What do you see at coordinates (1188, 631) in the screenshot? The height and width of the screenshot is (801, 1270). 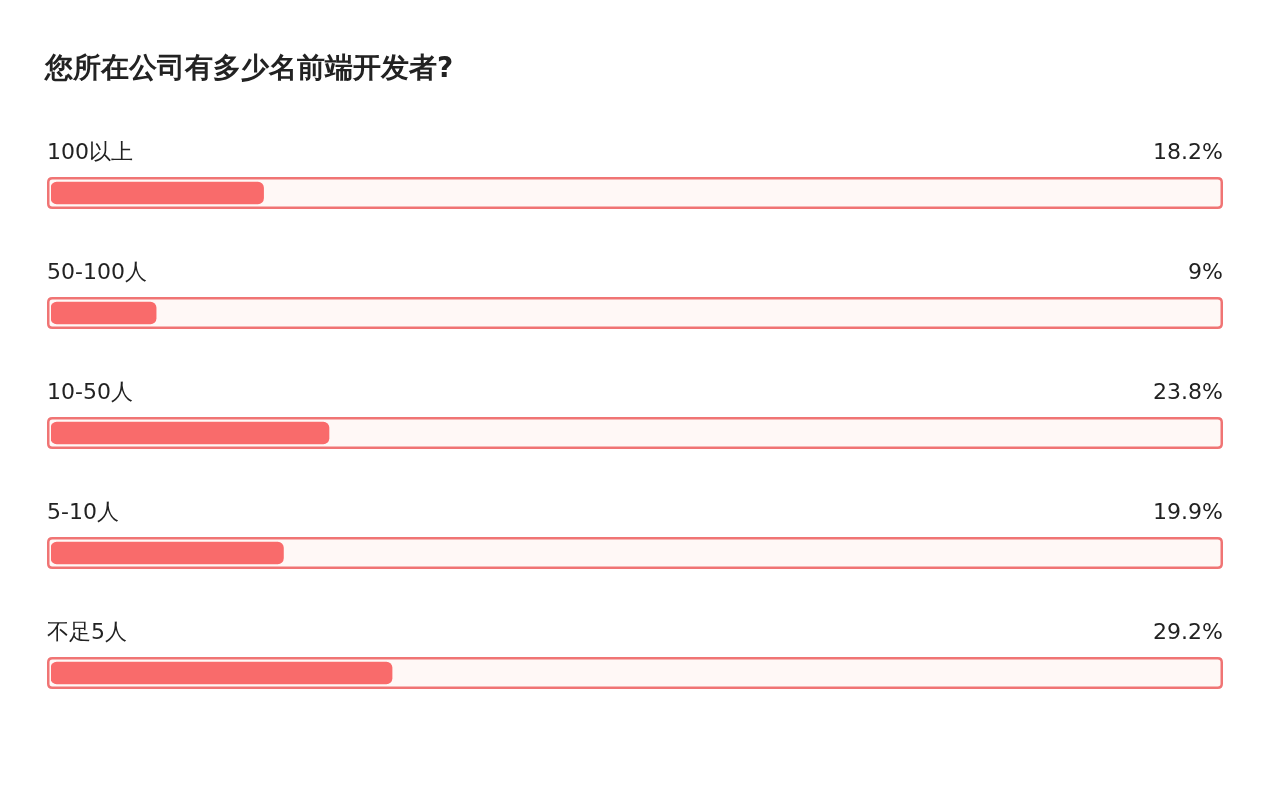 I see `data-label: 29.2%` at bounding box center [1188, 631].